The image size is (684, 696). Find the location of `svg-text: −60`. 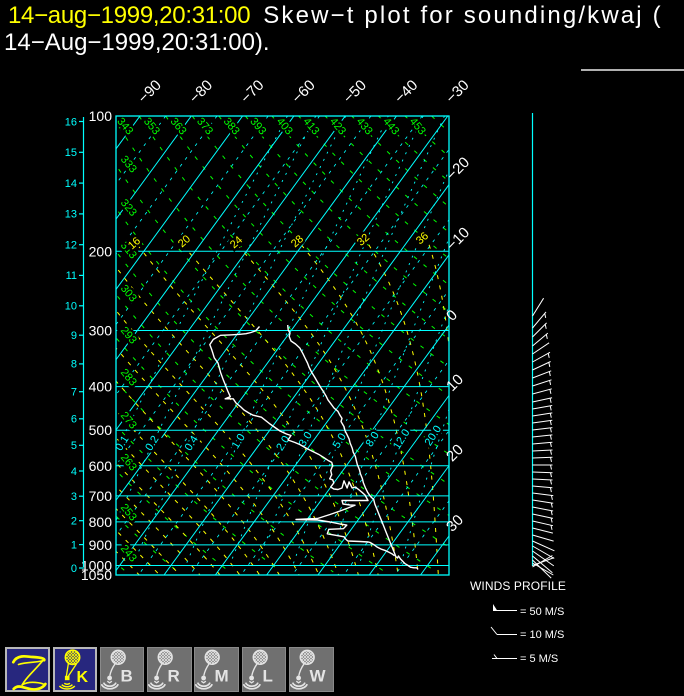

svg-text: −60 is located at coordinates (304, 92).